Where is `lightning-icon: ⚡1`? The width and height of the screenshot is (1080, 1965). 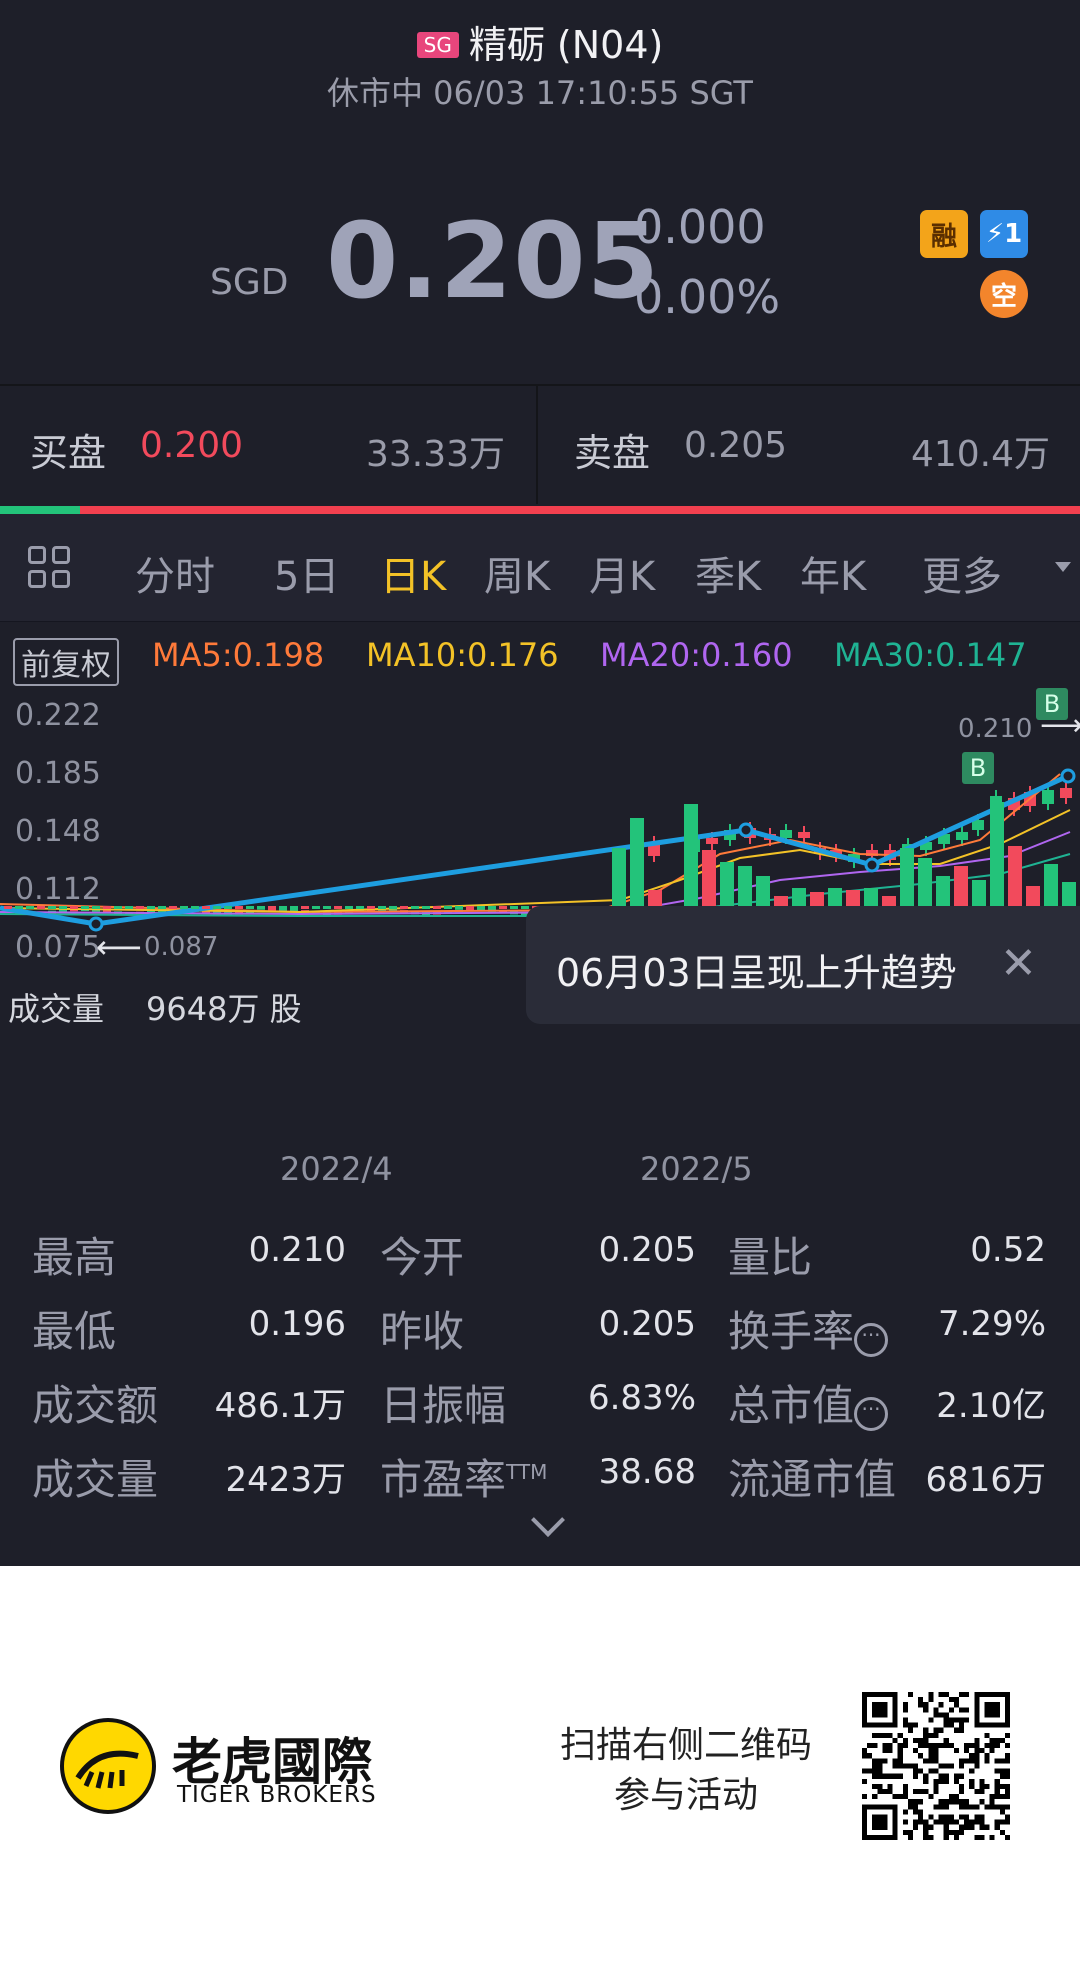 lightning-icon: ⚡1 is located at coordinates (1004, 234).